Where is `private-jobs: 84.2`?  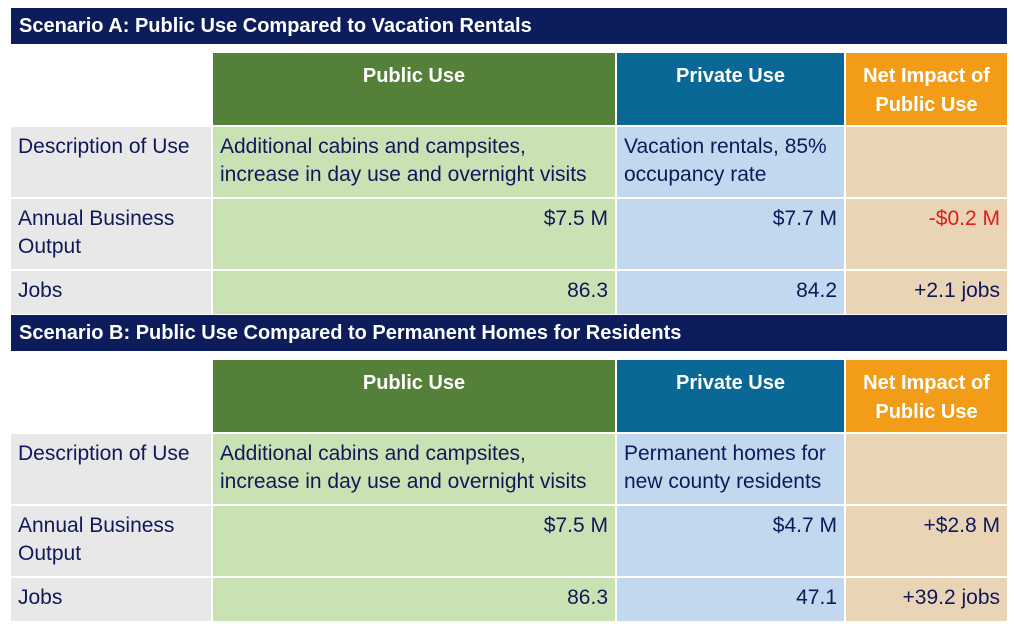
private-jobs: 84.2 is located at coordinates (730, 292).